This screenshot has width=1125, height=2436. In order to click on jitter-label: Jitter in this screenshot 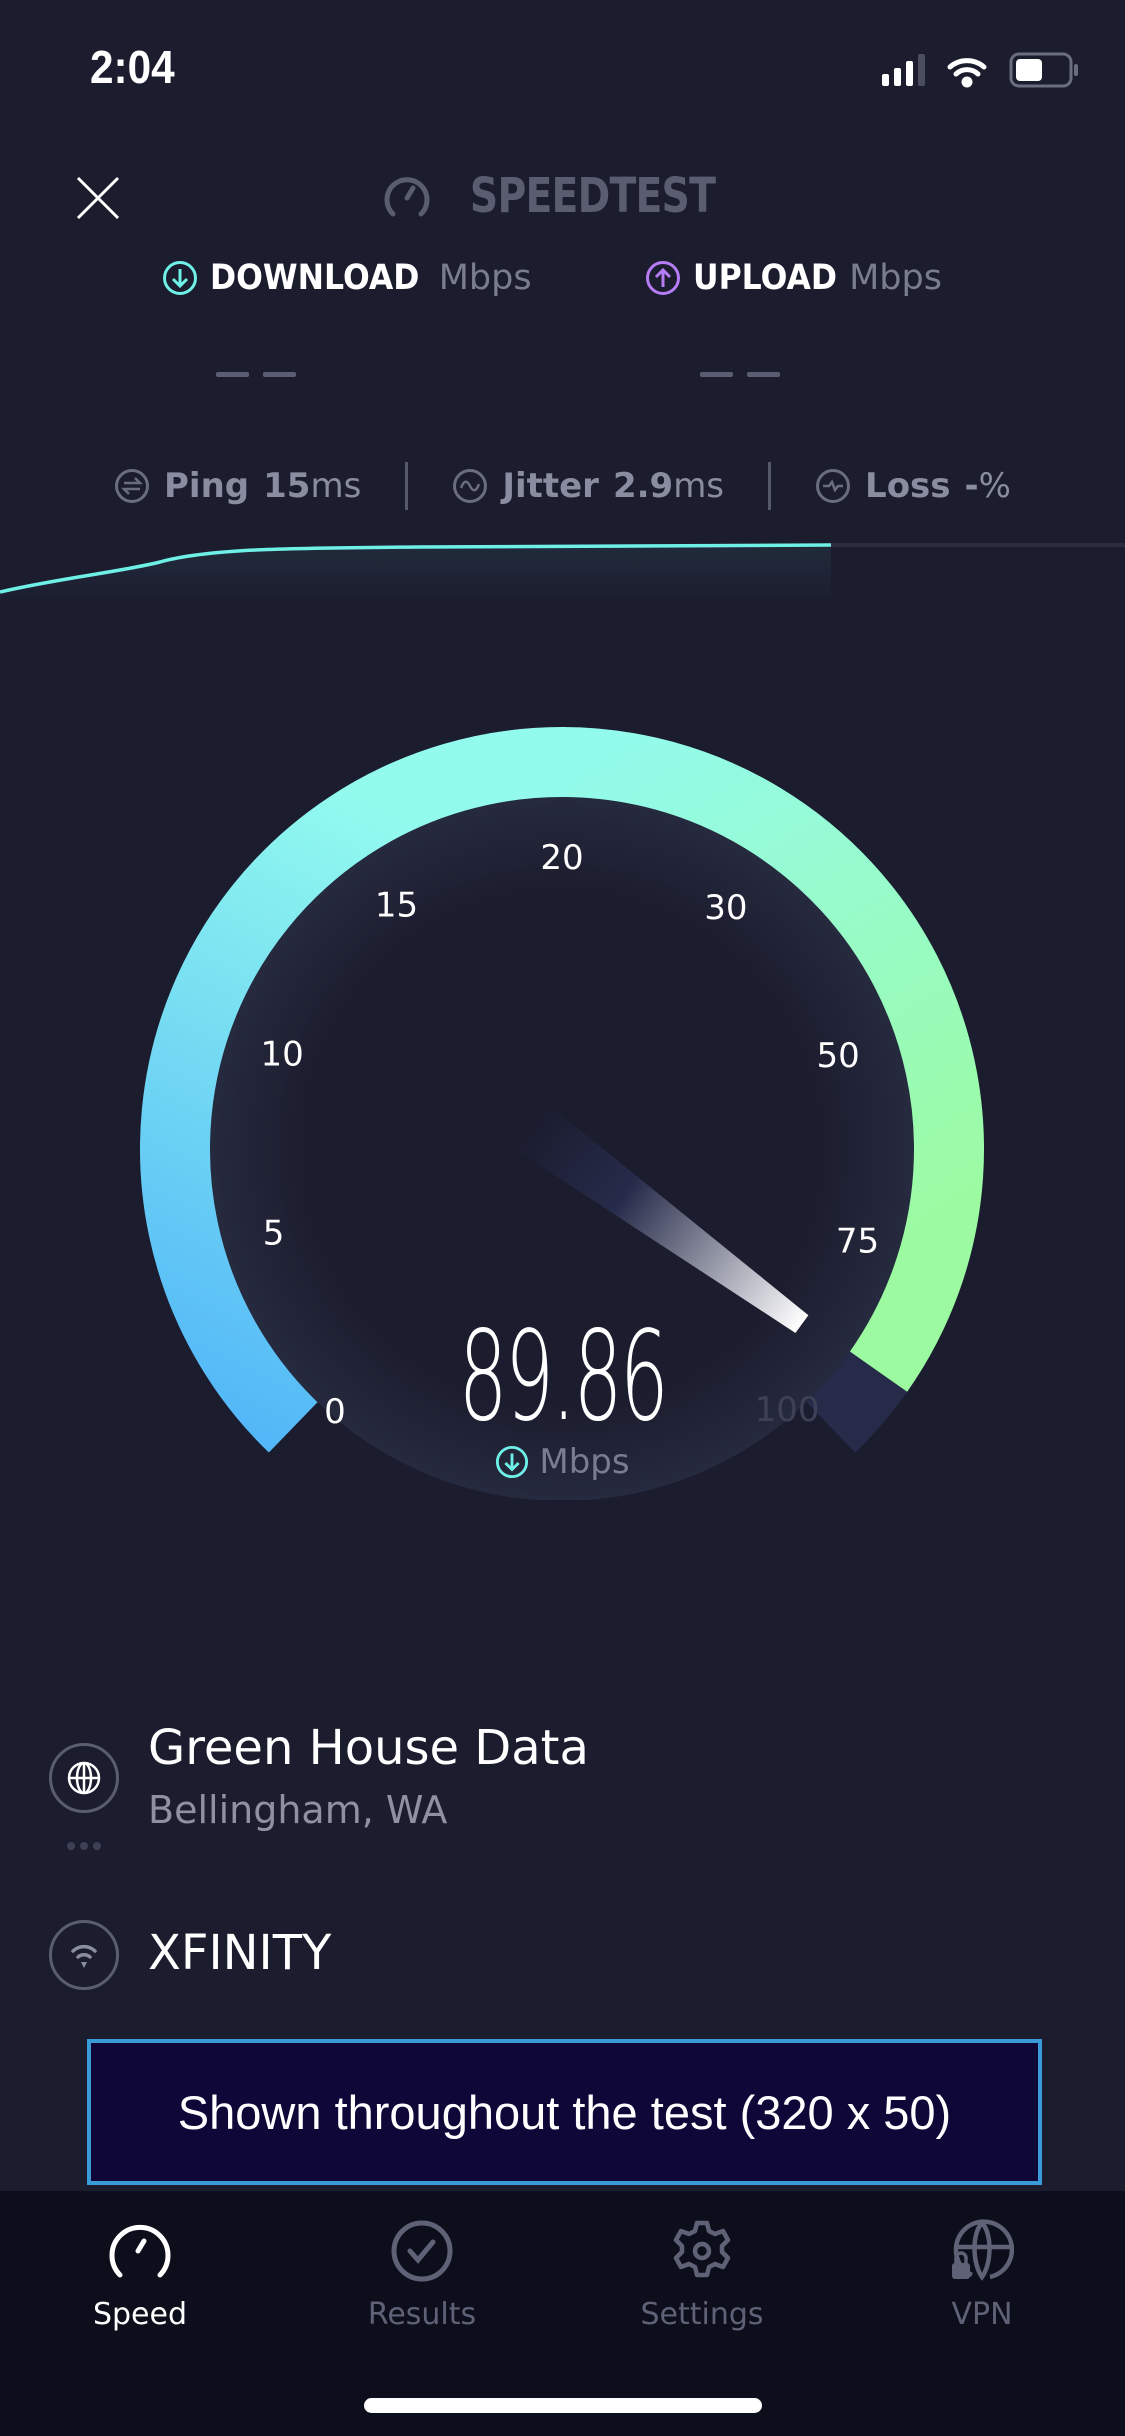, I will do `click(550, 486)`.